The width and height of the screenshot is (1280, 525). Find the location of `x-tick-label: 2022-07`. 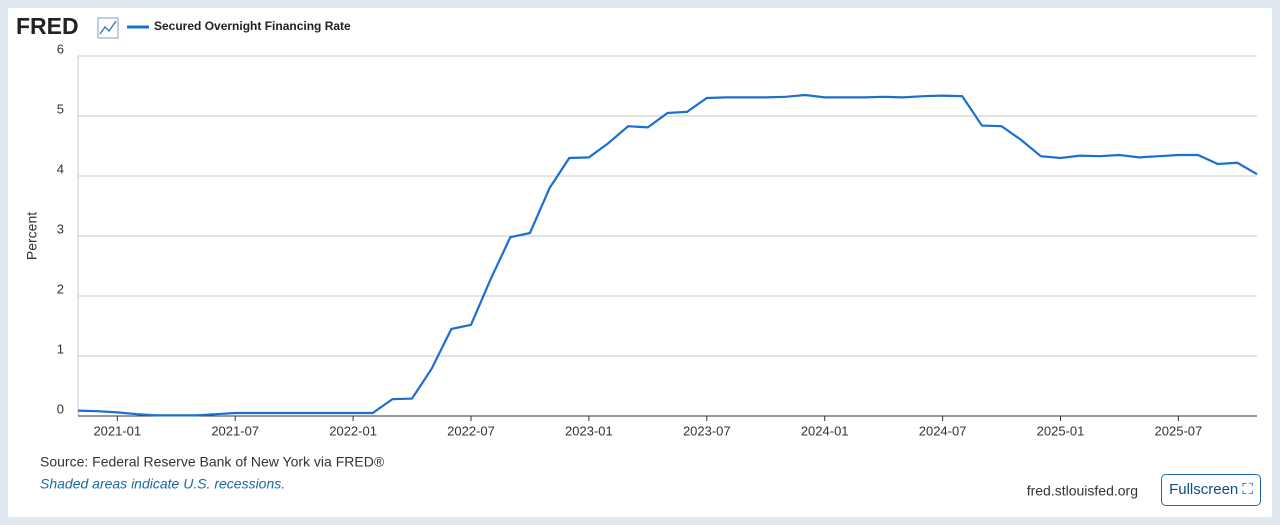

x-tick-label: 2022-07 is located at coordinates (471, 430).